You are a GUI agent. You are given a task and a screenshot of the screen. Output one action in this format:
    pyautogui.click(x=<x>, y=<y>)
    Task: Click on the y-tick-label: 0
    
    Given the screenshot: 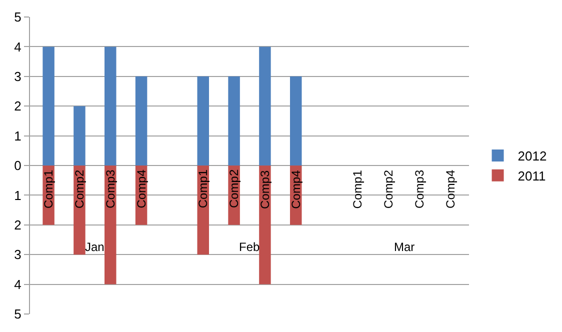 What is the action you would take?
    pyautogui.click(x=18, y=166)
    